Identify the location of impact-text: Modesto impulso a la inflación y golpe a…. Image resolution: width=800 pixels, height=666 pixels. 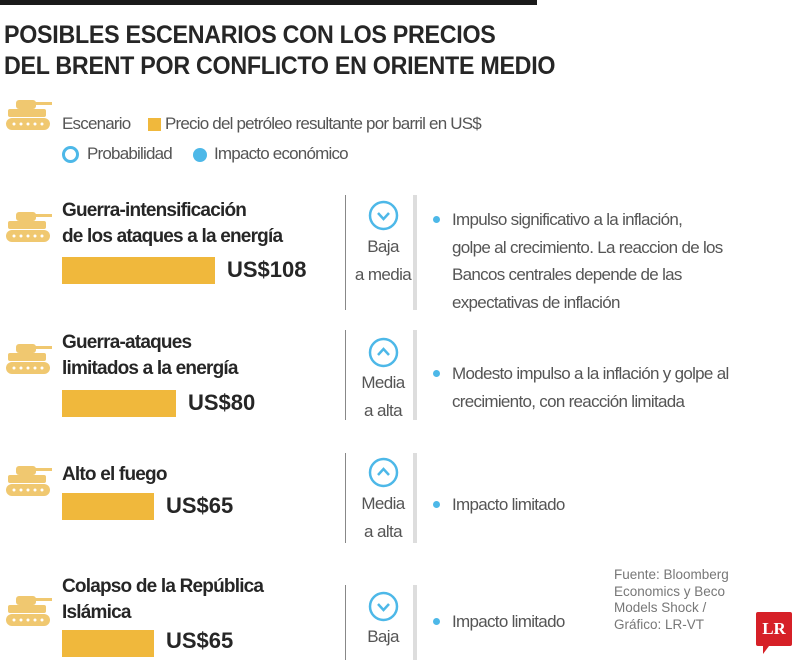
(590, 387).